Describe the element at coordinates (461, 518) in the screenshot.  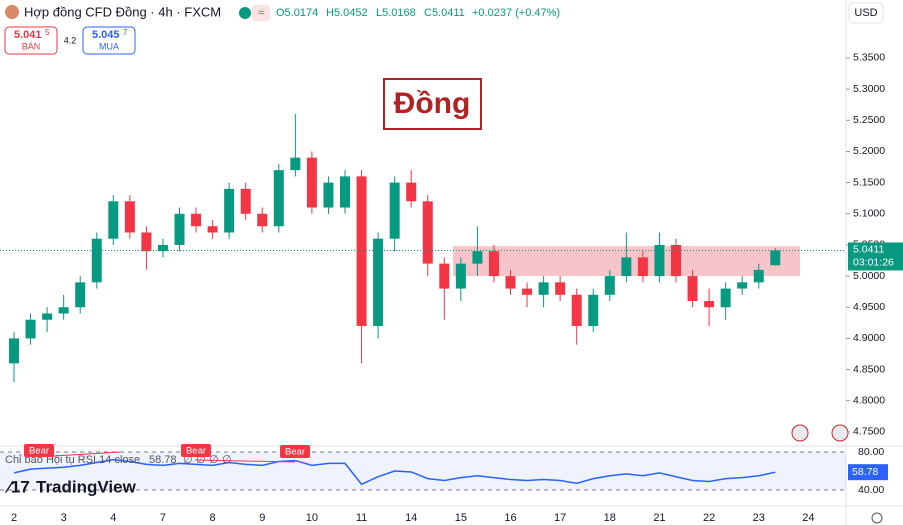
I see `x-tick-label: 15` at that location.